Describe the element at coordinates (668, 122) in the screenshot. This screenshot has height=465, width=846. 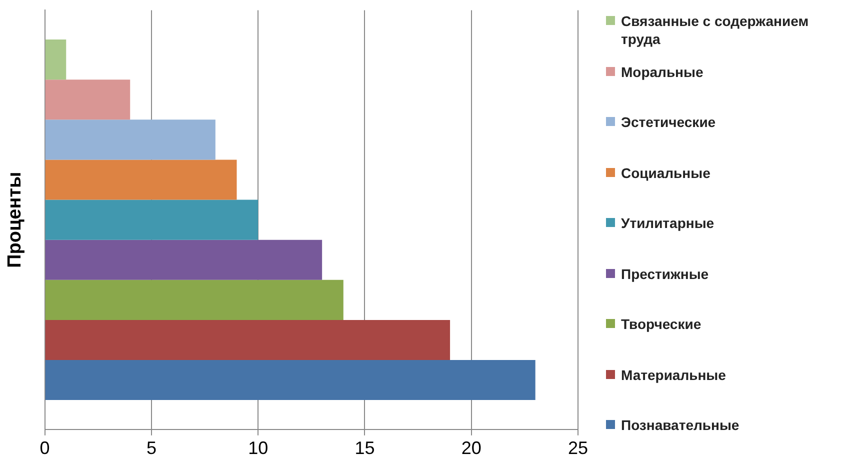
I see `legend-label: Эстетические` at that location.